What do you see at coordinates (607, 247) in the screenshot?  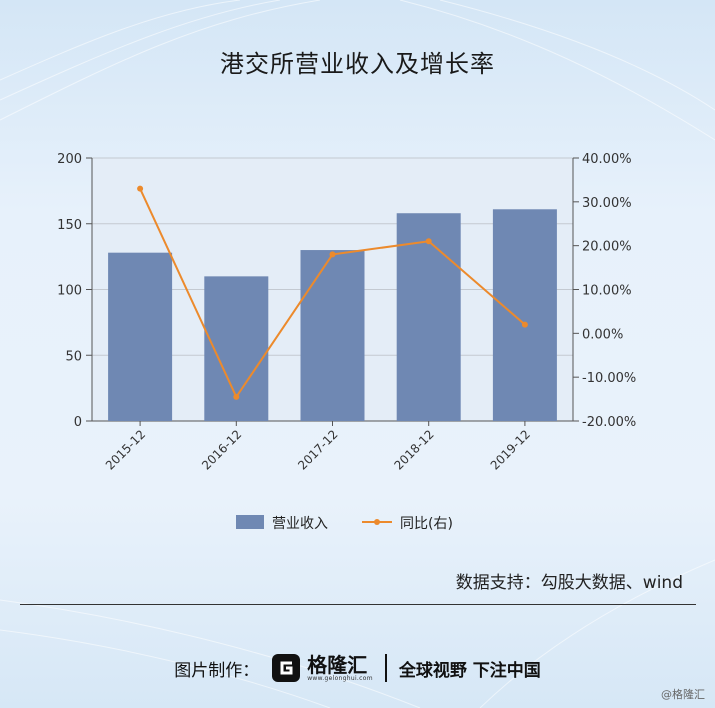 I see `right-axis-tick-label: 20.00%` at bounding box center [607, 247].